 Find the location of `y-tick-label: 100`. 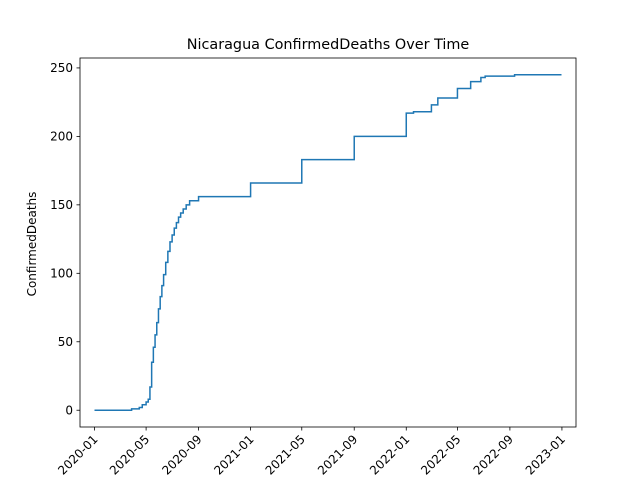

y-tick-label: 100 is located at coordinates (61, 274).